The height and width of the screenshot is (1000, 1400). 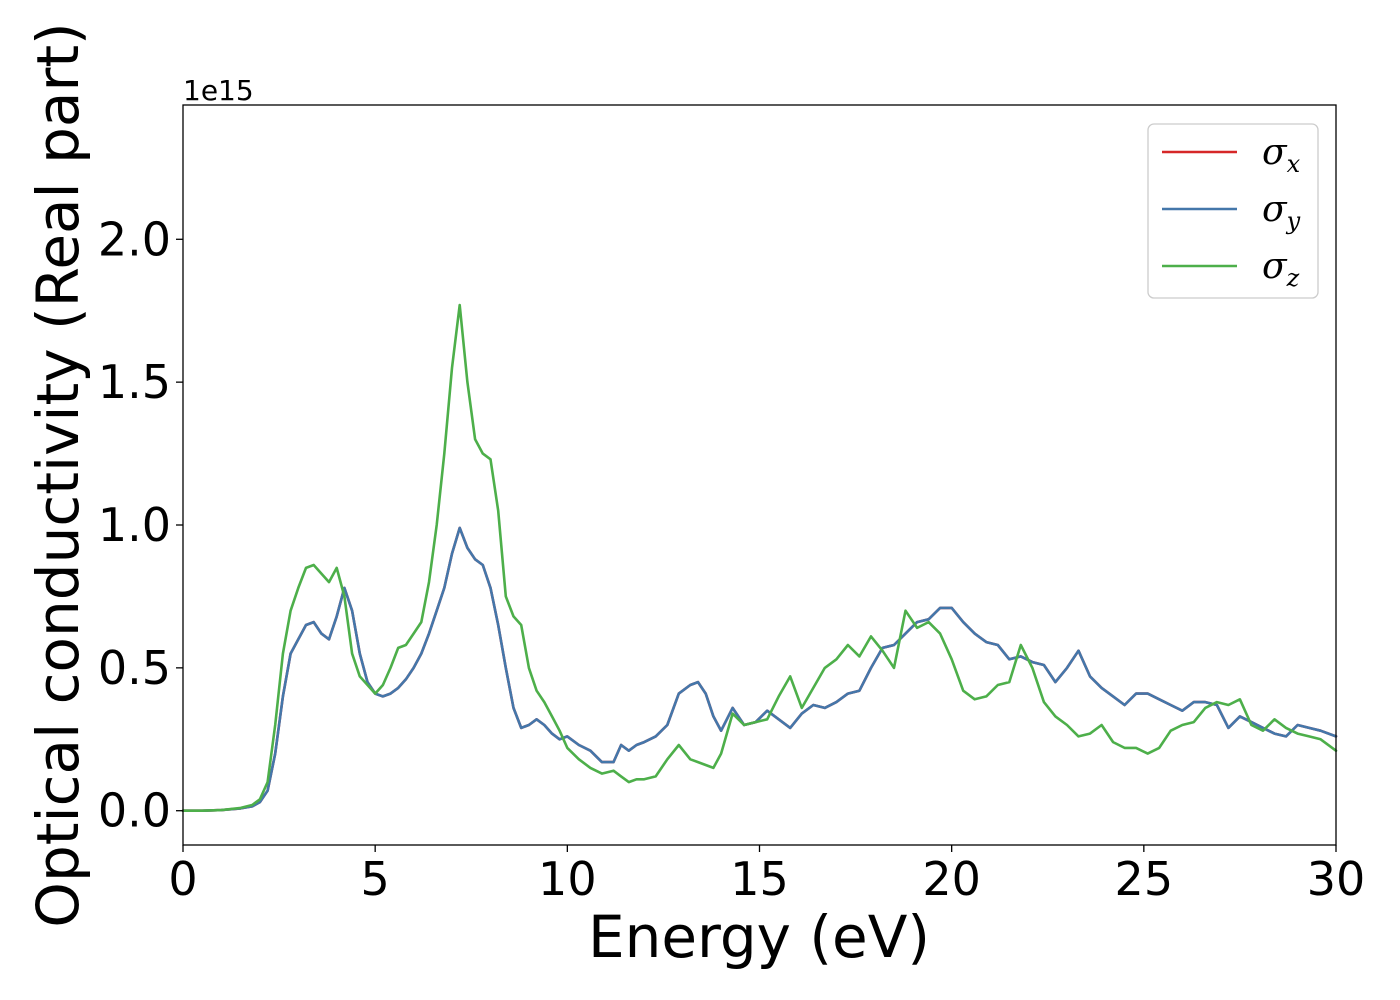 I want to click on legend: σx σy σz, so click(x=1233, y=211).